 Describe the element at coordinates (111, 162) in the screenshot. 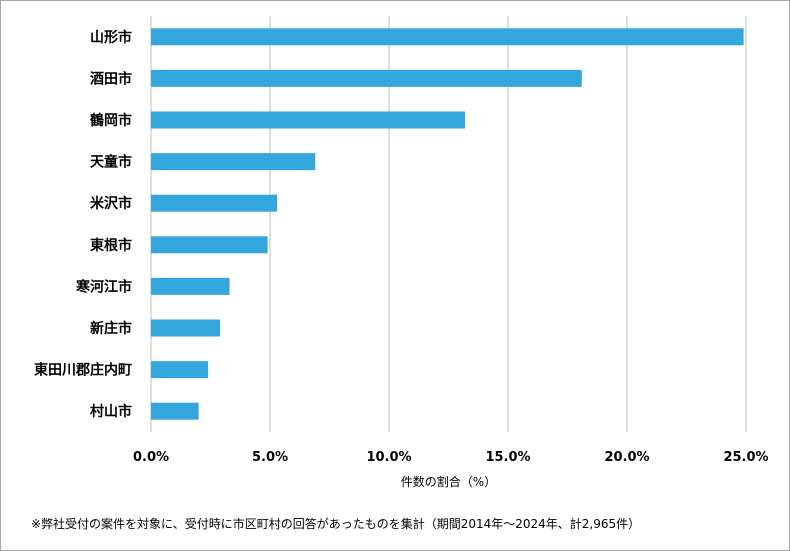

I see `category-label: 天童市` at that location.